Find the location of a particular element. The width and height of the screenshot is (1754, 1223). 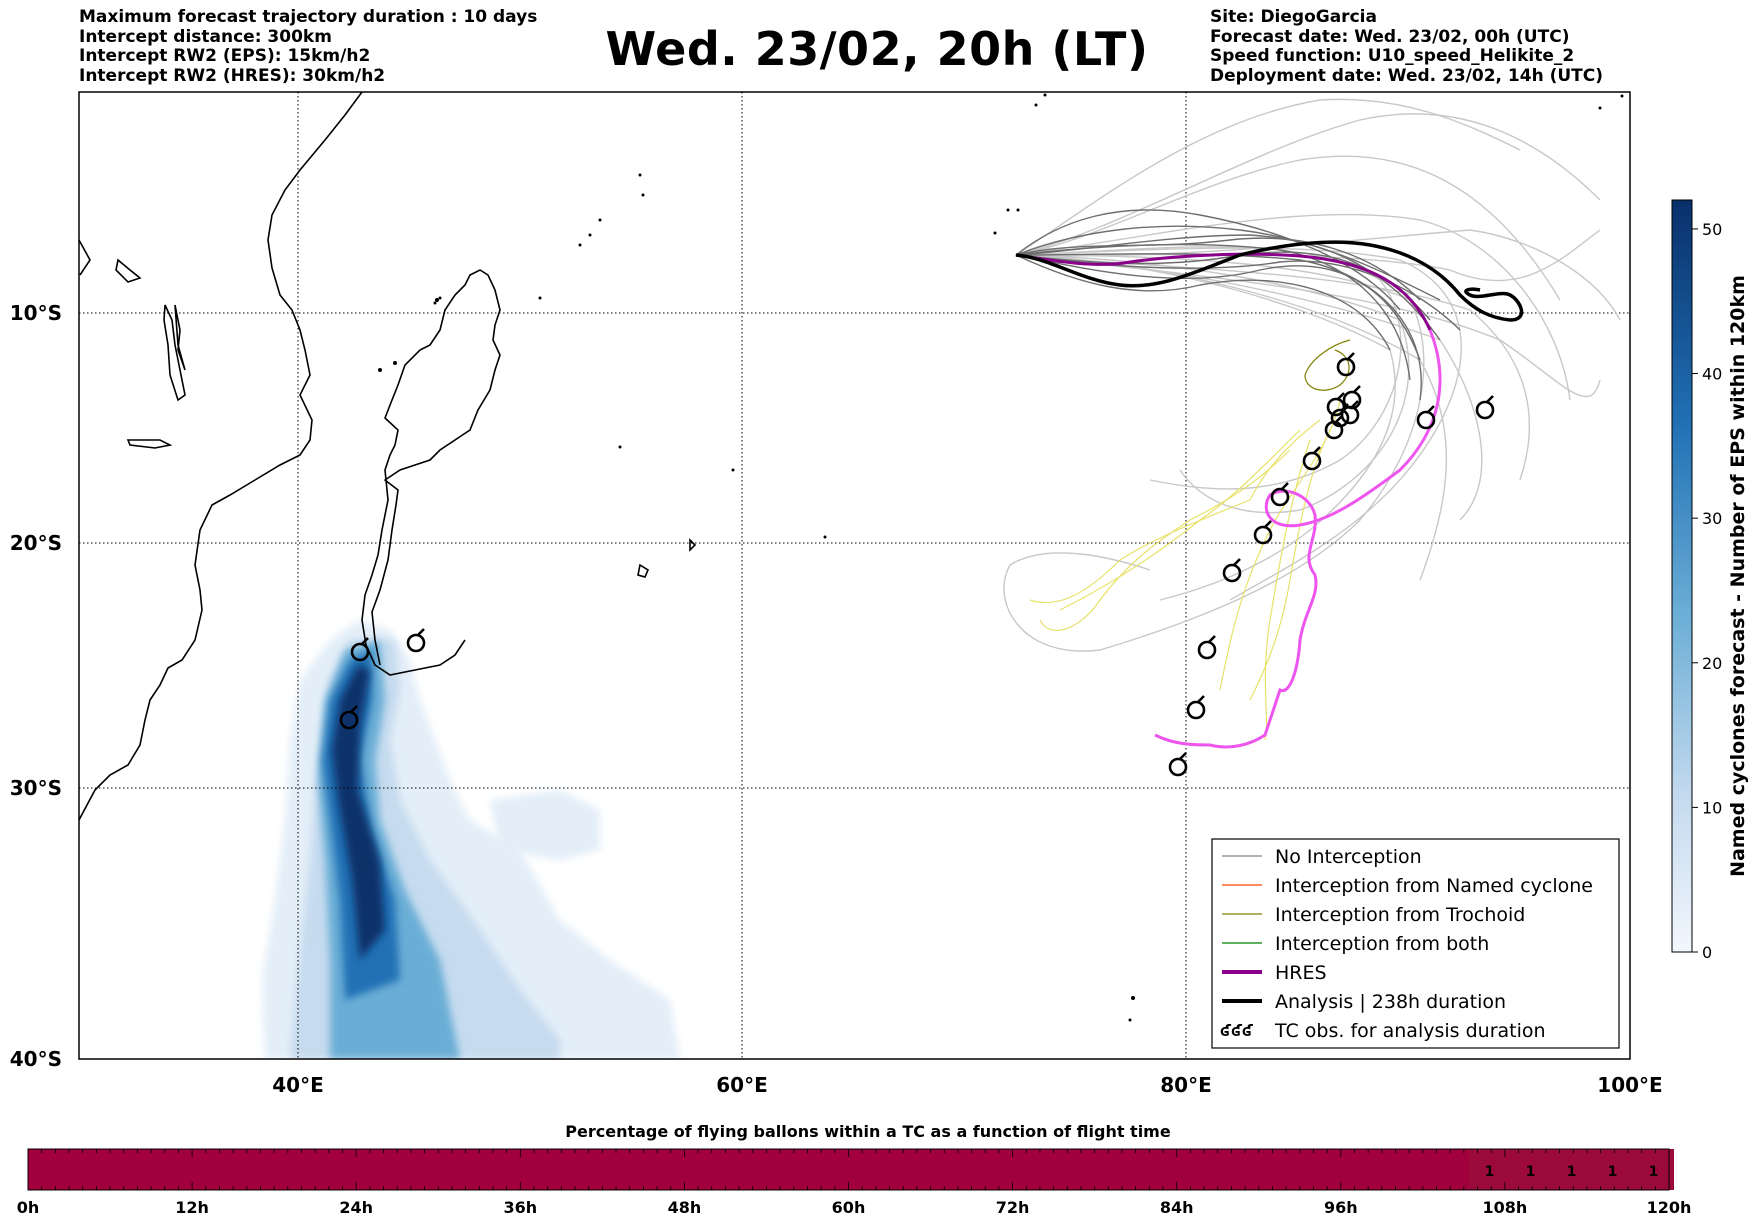

lon-label: 100°E is located at coordinates (1629, 1085).